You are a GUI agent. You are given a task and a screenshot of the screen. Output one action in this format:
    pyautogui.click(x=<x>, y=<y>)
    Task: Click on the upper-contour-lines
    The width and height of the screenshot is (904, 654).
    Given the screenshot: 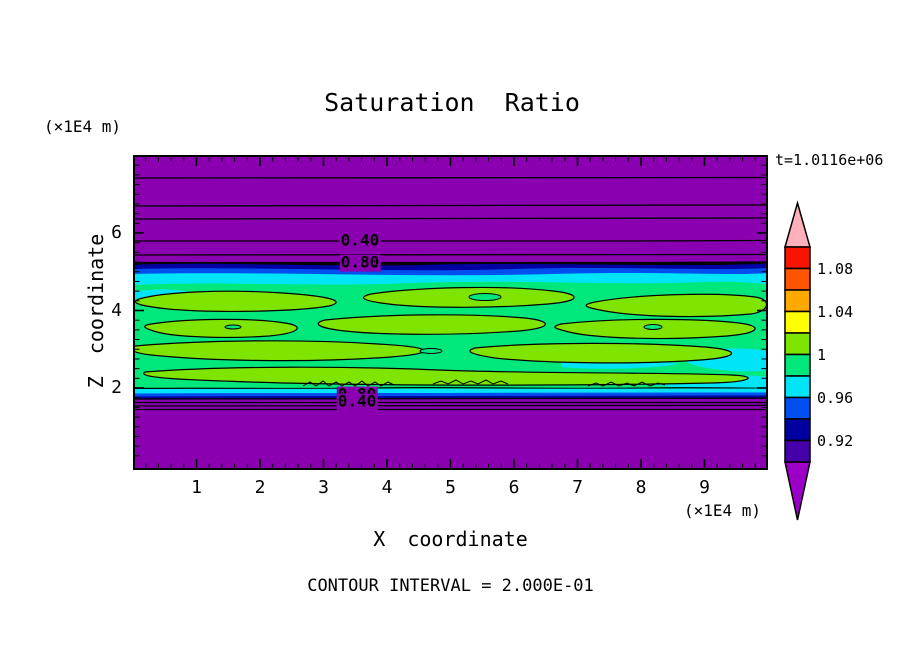 What is the action you would take?
    pyautogui.click(x=450, y=220)
    